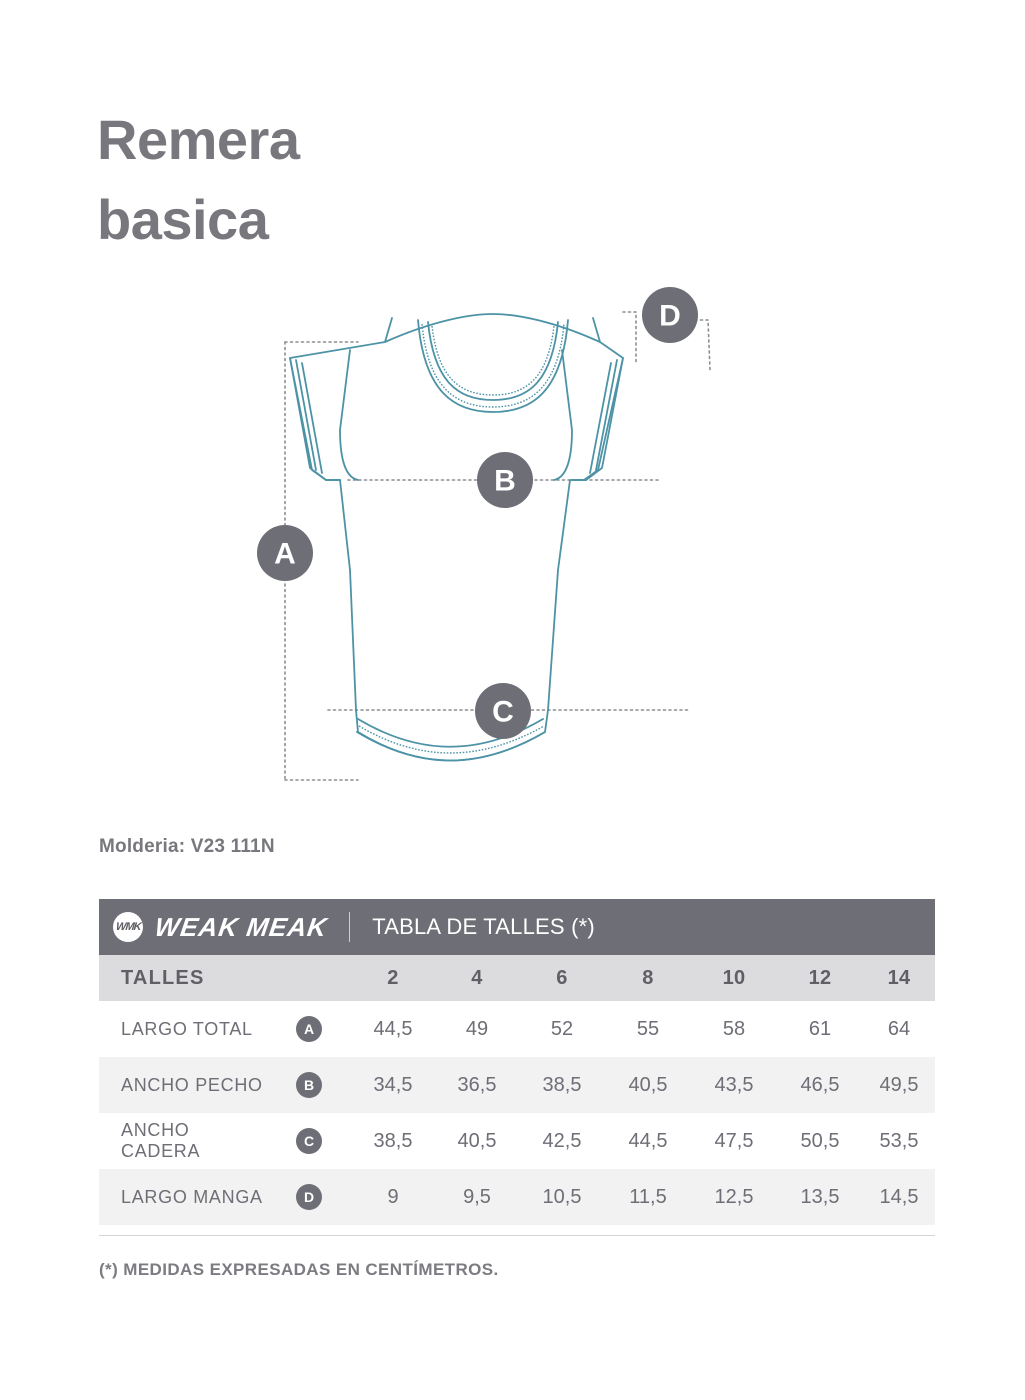 Image resolution: width=1025 pixels, height=1400 pixels. Describe the element at coordinates (225, 978) in the screenshot. I see `sizes-header-label: TALLES` at that location.